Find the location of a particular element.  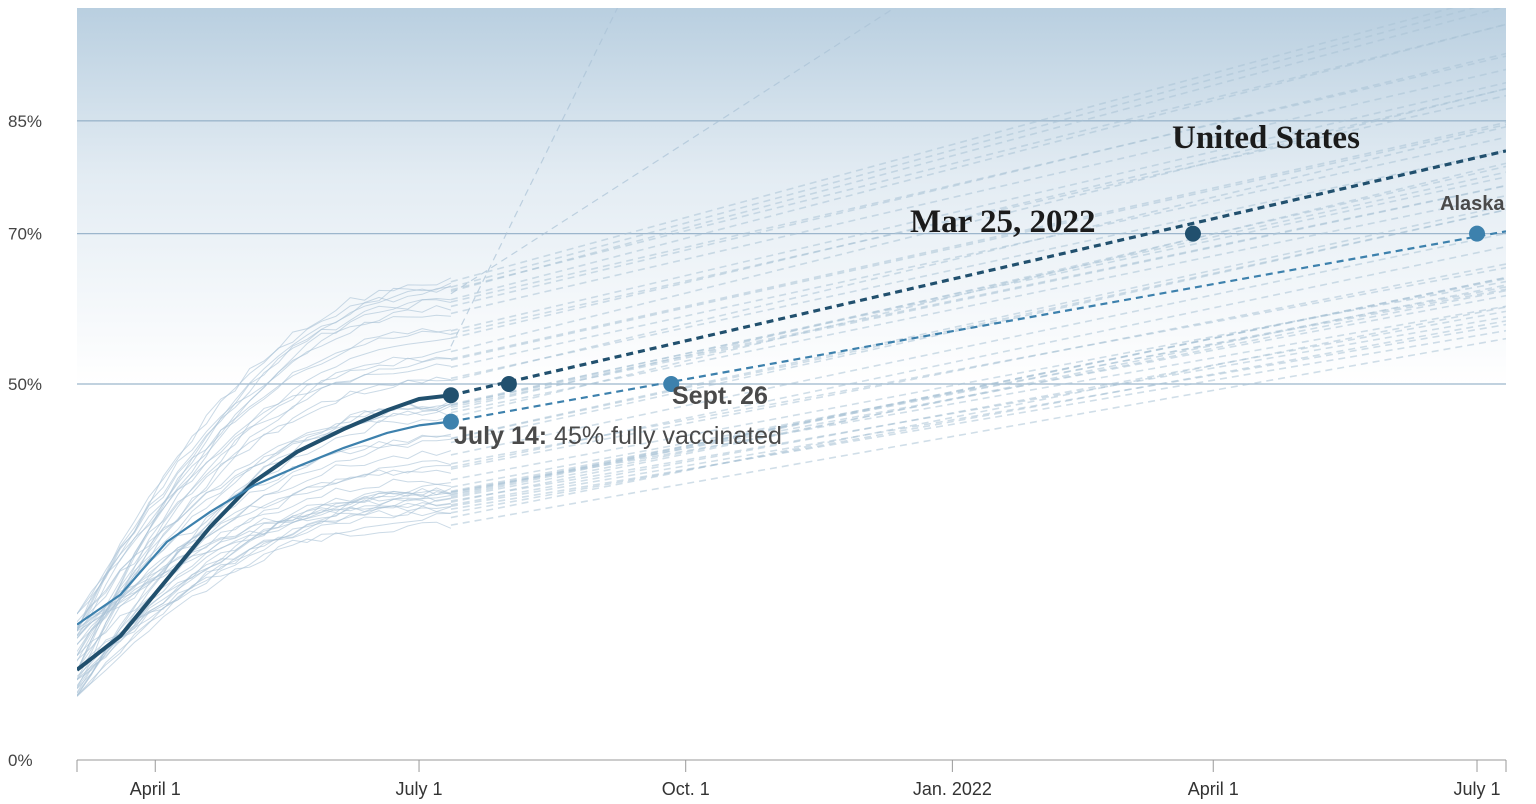

y-tick-label: 50% is located at coordinates (25, 384).